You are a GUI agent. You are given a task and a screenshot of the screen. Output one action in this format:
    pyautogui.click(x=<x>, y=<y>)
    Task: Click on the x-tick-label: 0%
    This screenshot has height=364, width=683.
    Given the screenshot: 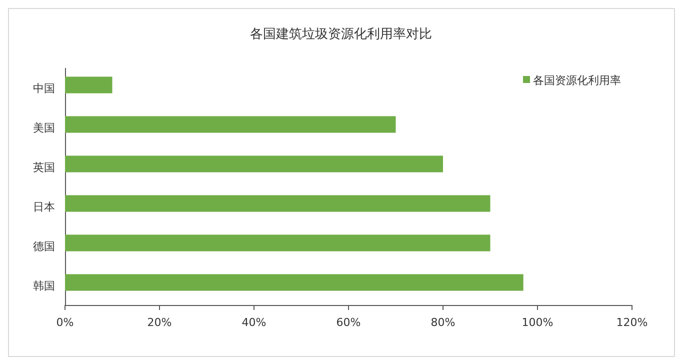 What is the action you would take?
    pyautogui.click(x=65, y=322)
    